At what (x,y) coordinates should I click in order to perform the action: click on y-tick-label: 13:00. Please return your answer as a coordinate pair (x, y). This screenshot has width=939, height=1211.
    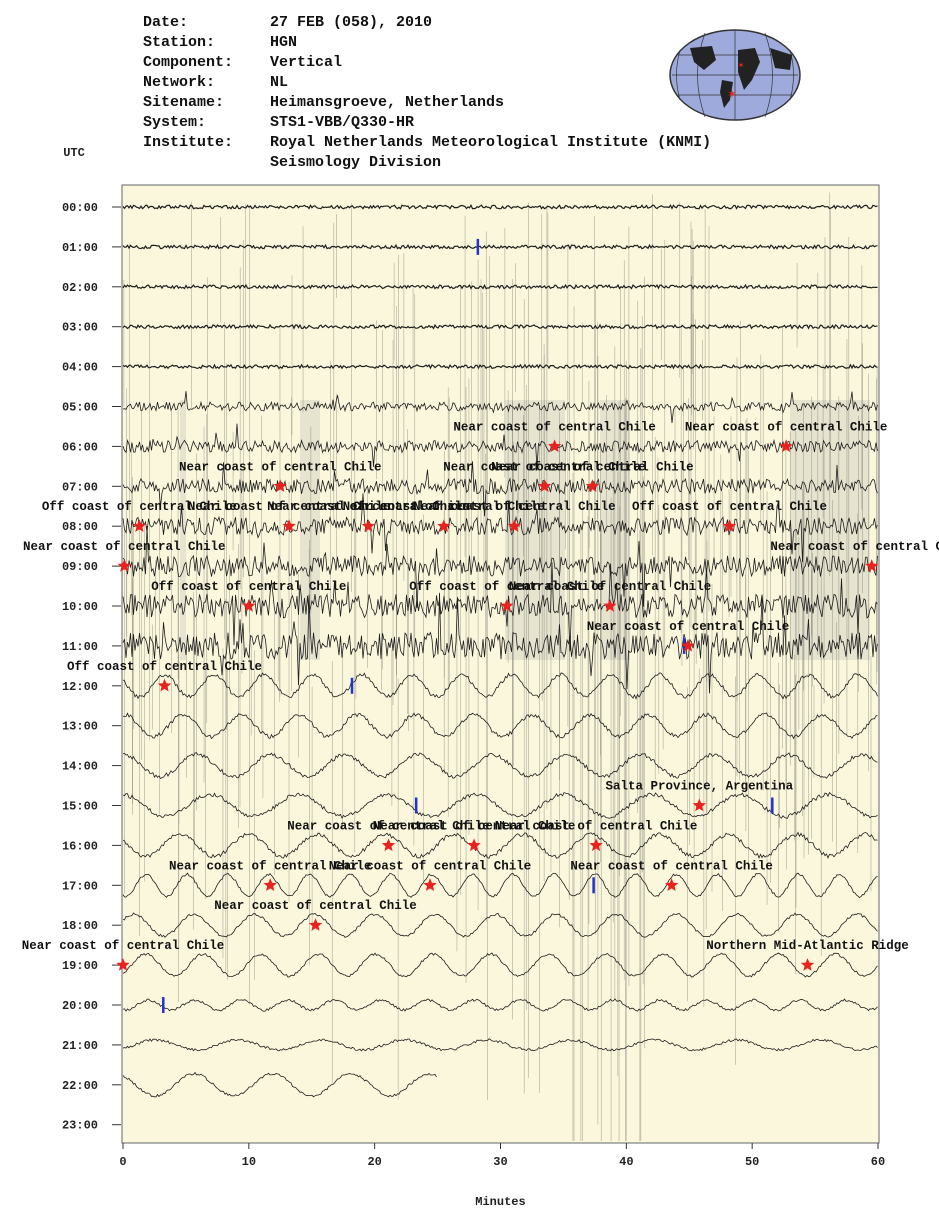
    Looking at the image, I should click on (80, 727).